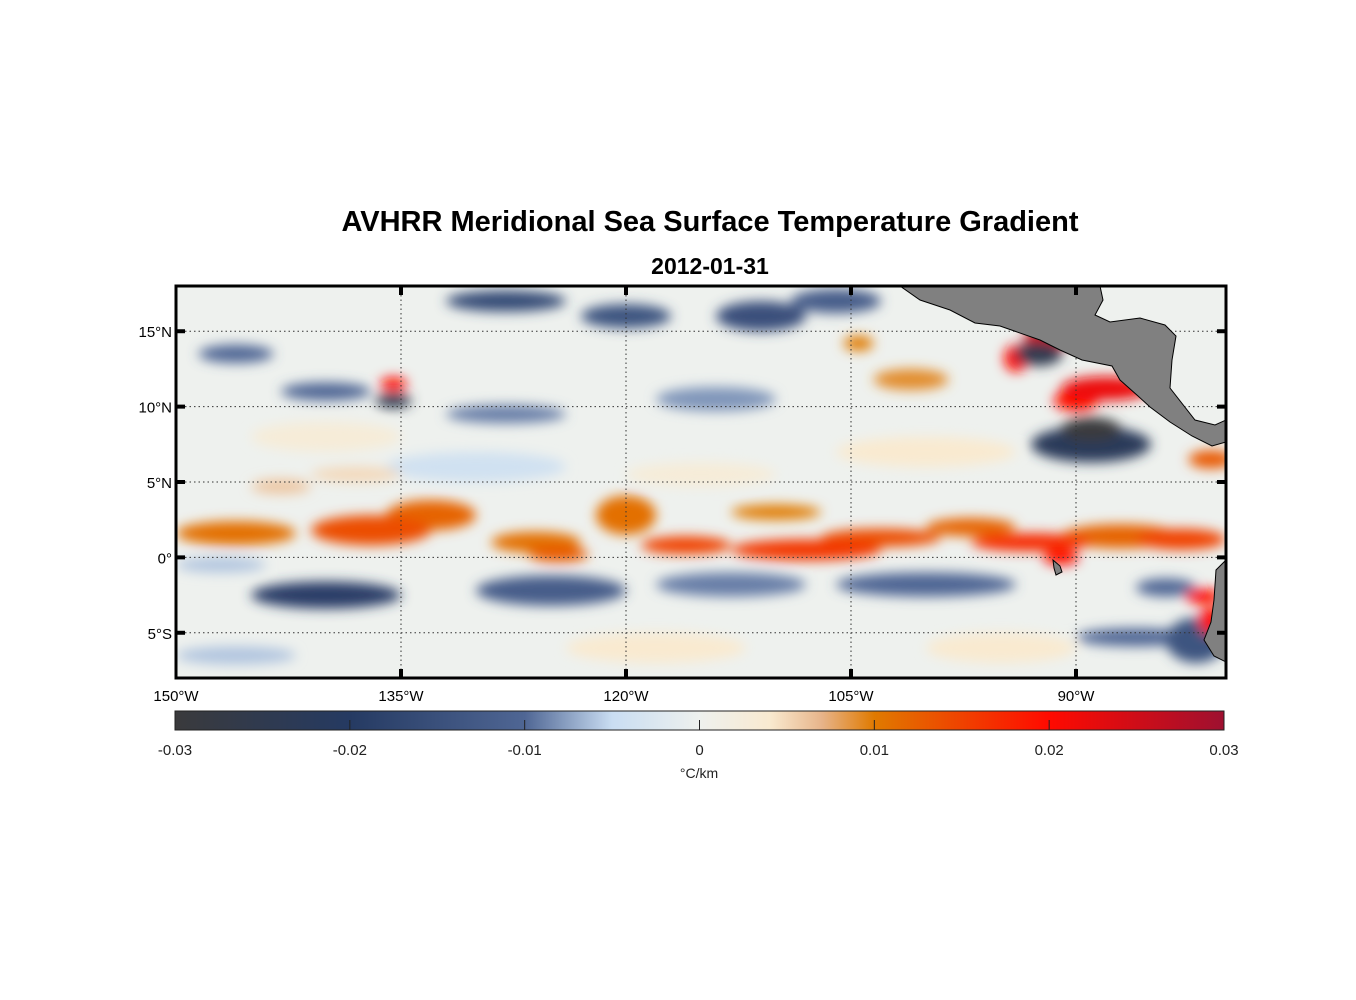 This screenshot has height=1000, width=1356. I want to click on colorbar-tick-label: -0.02, so click(350, 750).